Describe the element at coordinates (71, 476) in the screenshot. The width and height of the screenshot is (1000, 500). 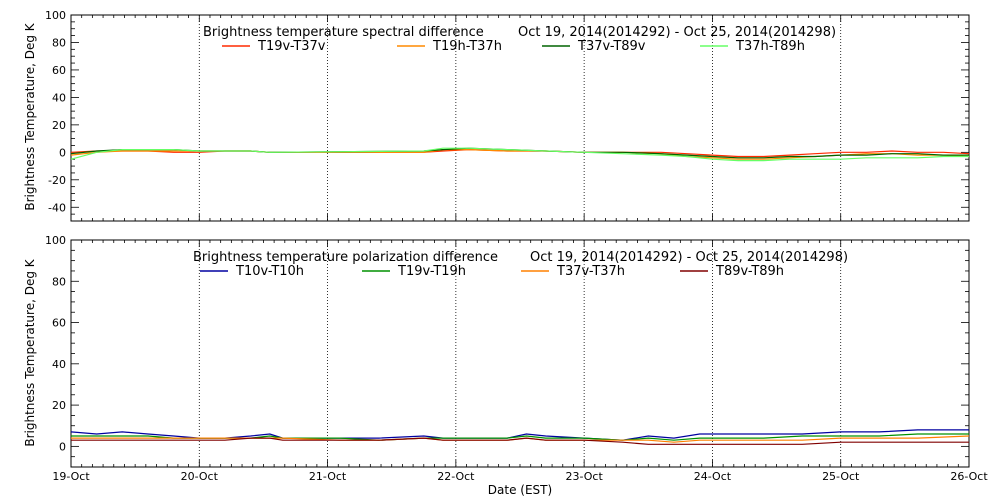
I see `x-tick-label: 19-Oct` at that location.